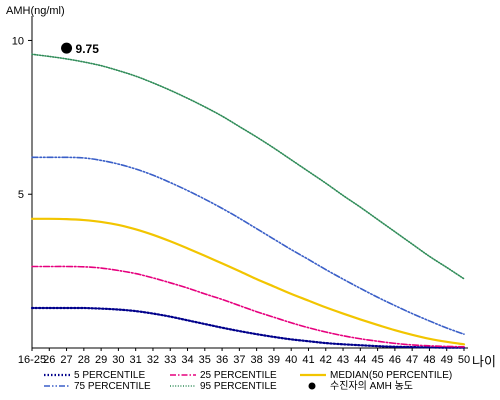  What do you see at coordinates (84, 360) in the screenshot?
I see `x-tick-label: 28` at bounding box center [84, 360].